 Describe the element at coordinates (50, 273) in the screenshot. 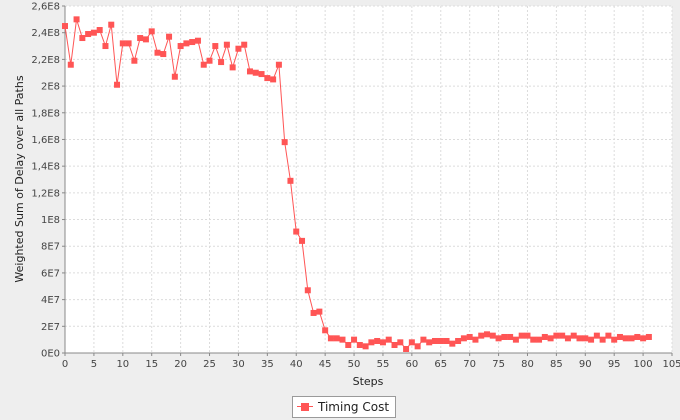

I see `y-tick-label: 6E7` at that location.